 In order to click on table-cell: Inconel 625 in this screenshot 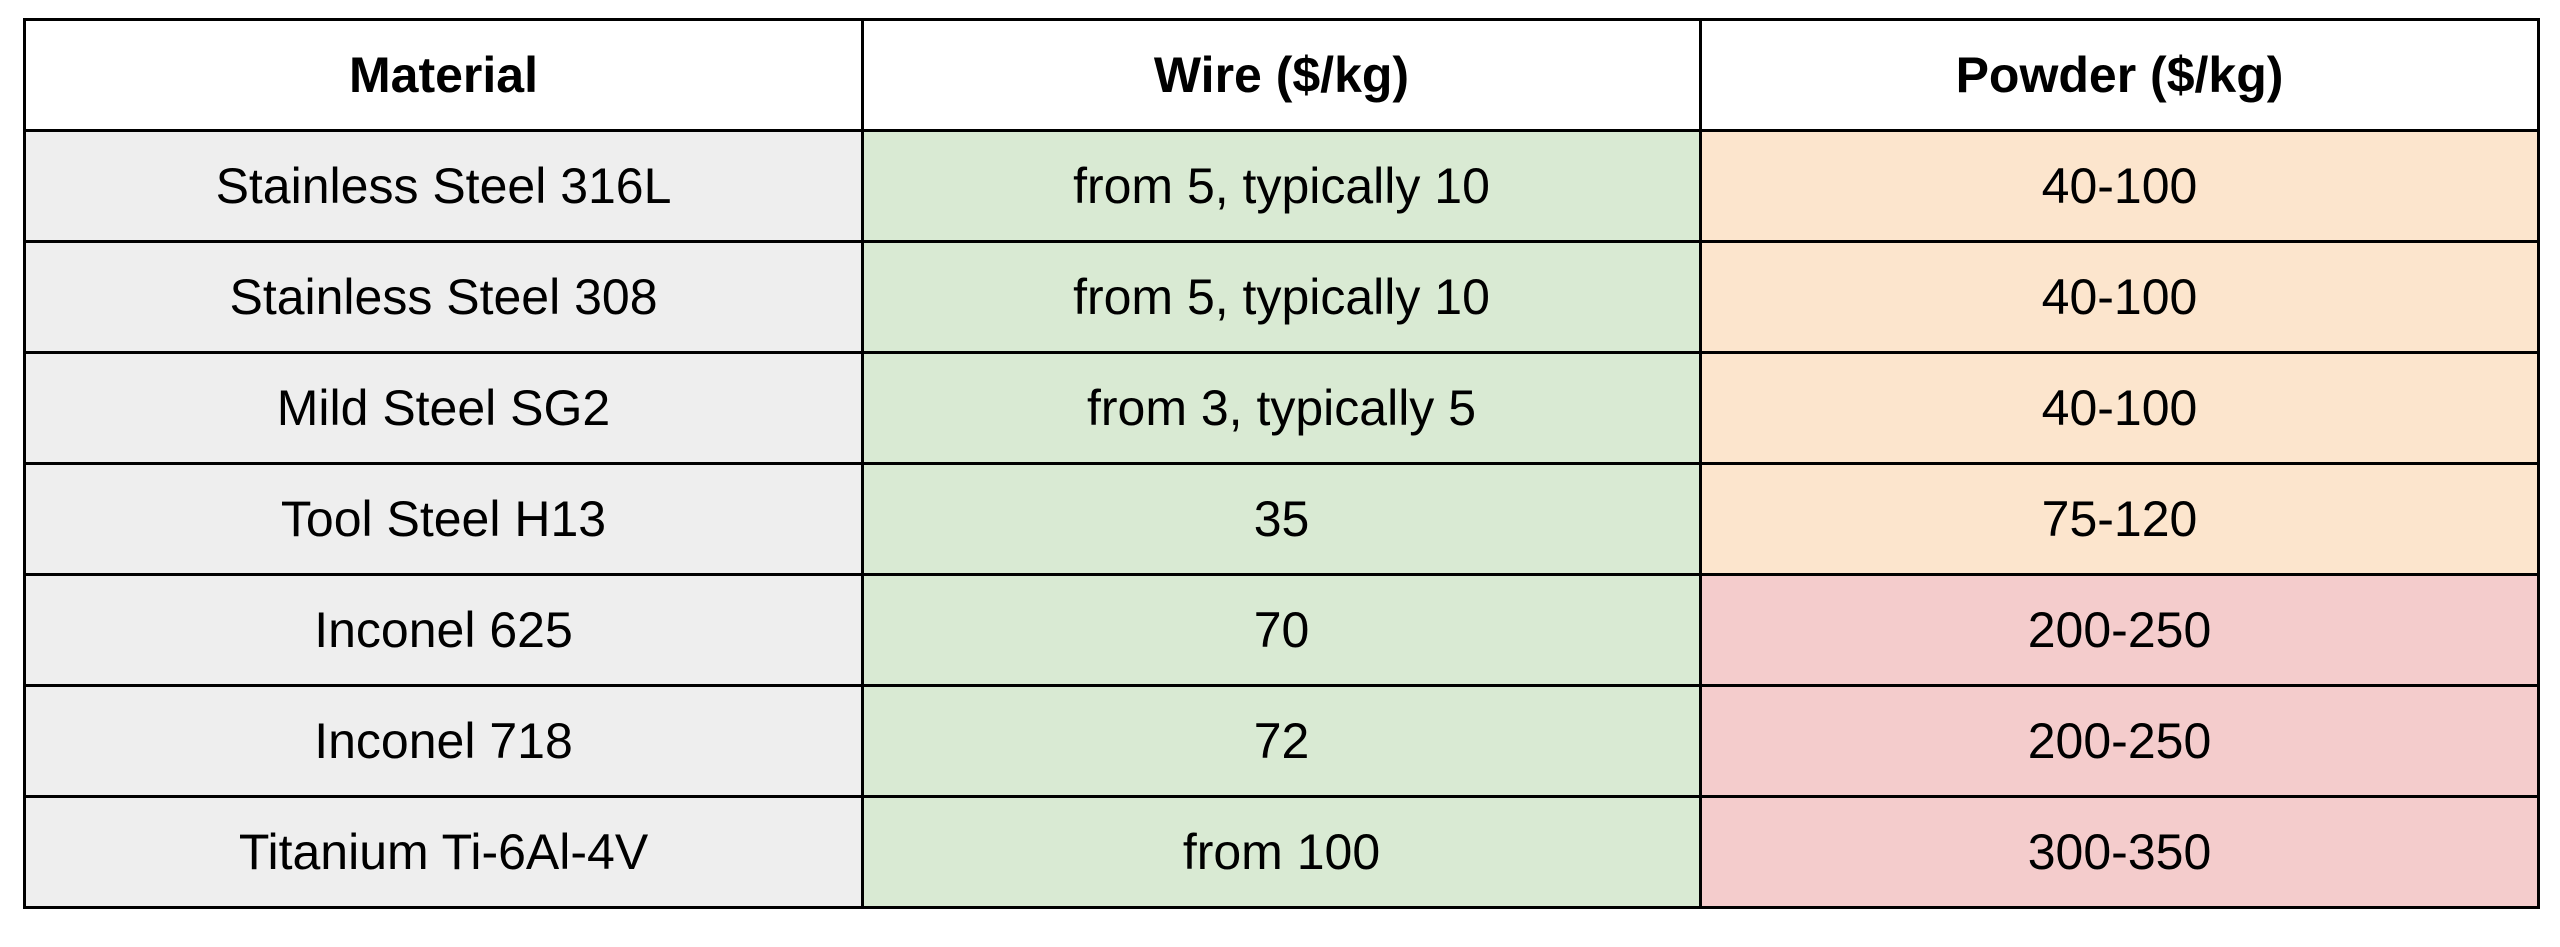, I will do `click(443, 630)`.